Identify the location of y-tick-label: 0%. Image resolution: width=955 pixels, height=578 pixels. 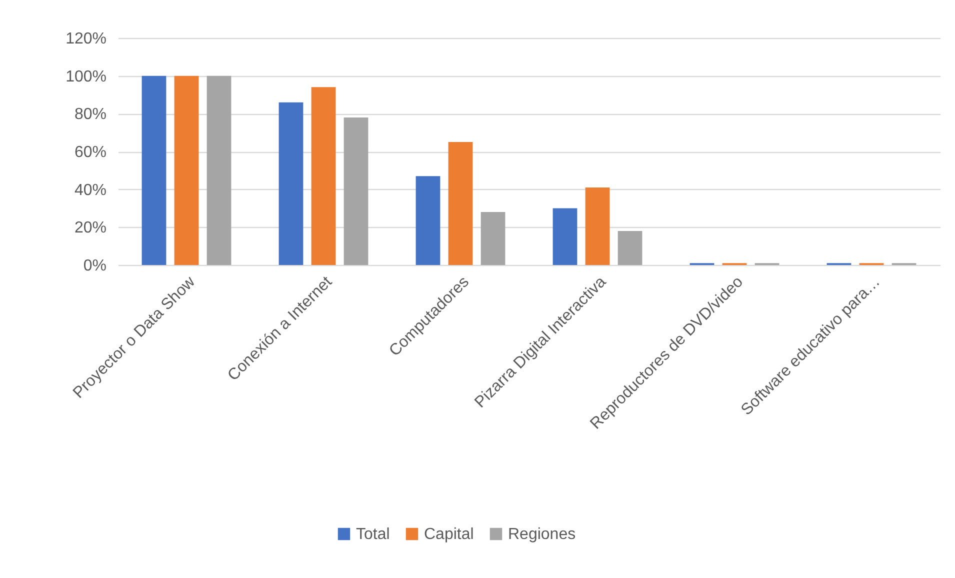
(94, 266).